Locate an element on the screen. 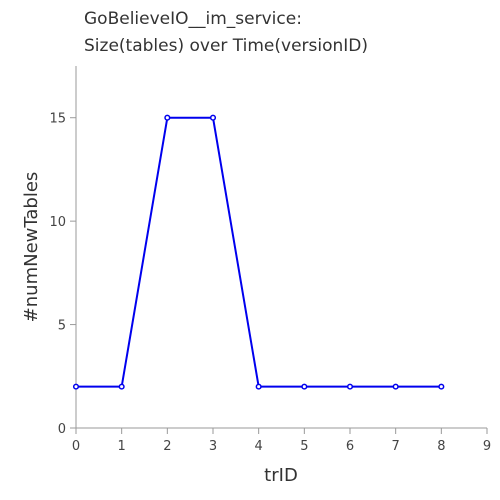  x-axis-label: trID is located at coordinates (281, 475).